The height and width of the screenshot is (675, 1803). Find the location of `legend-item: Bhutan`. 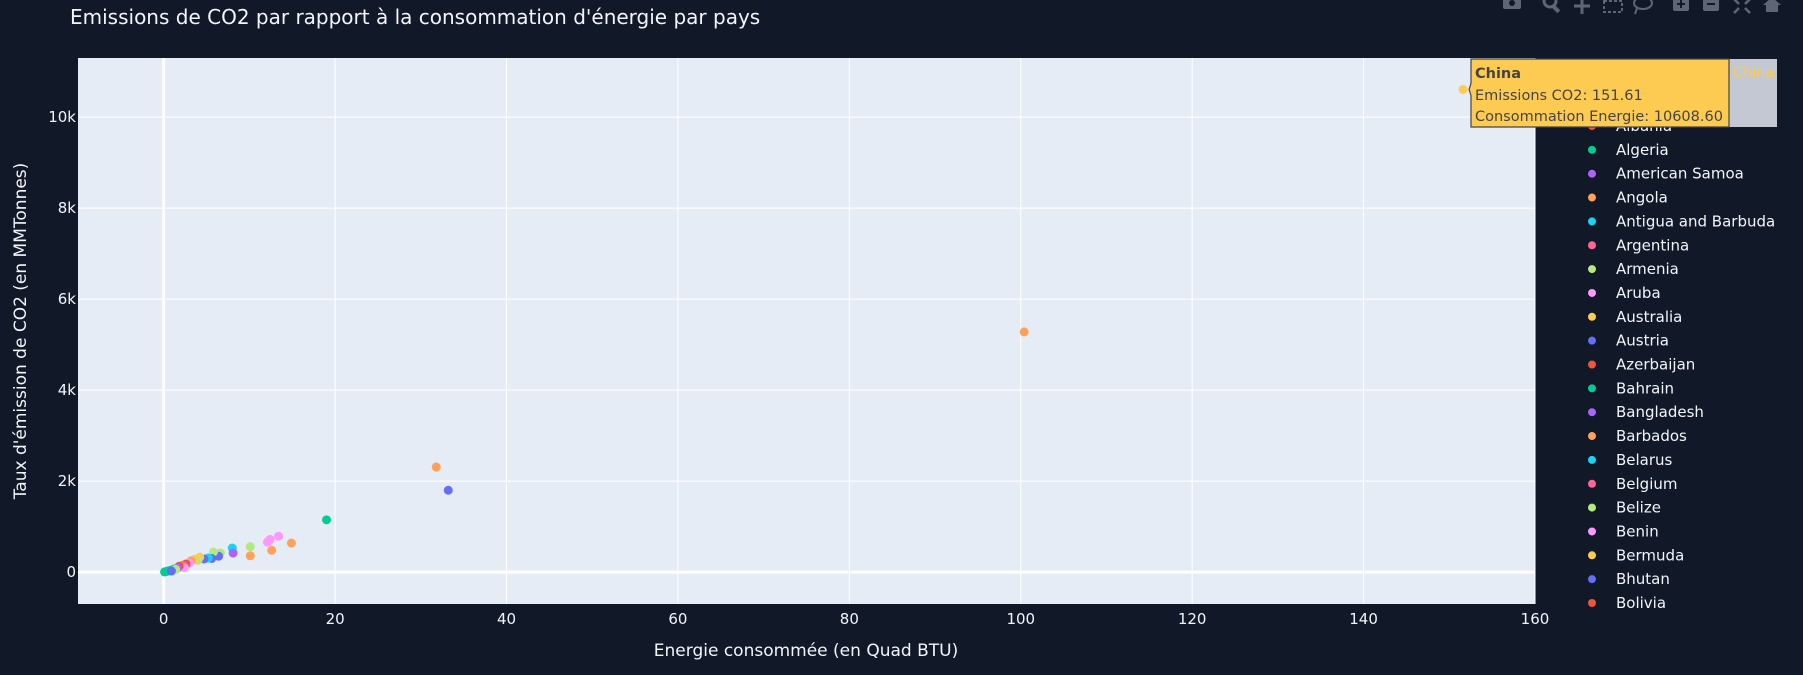

legend-item: Bhutan is located at coordinates (1629, 579).